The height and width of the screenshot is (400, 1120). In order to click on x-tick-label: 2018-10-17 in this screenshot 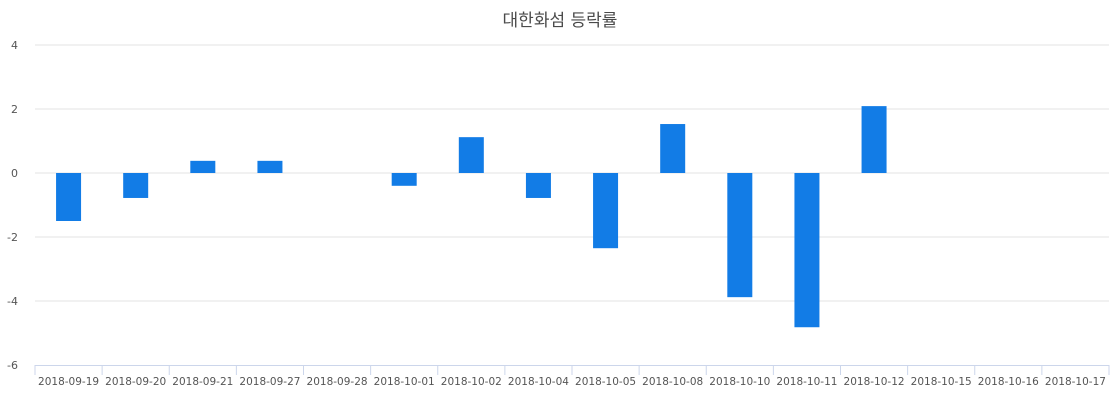, I will do `click(1075, 382)`.